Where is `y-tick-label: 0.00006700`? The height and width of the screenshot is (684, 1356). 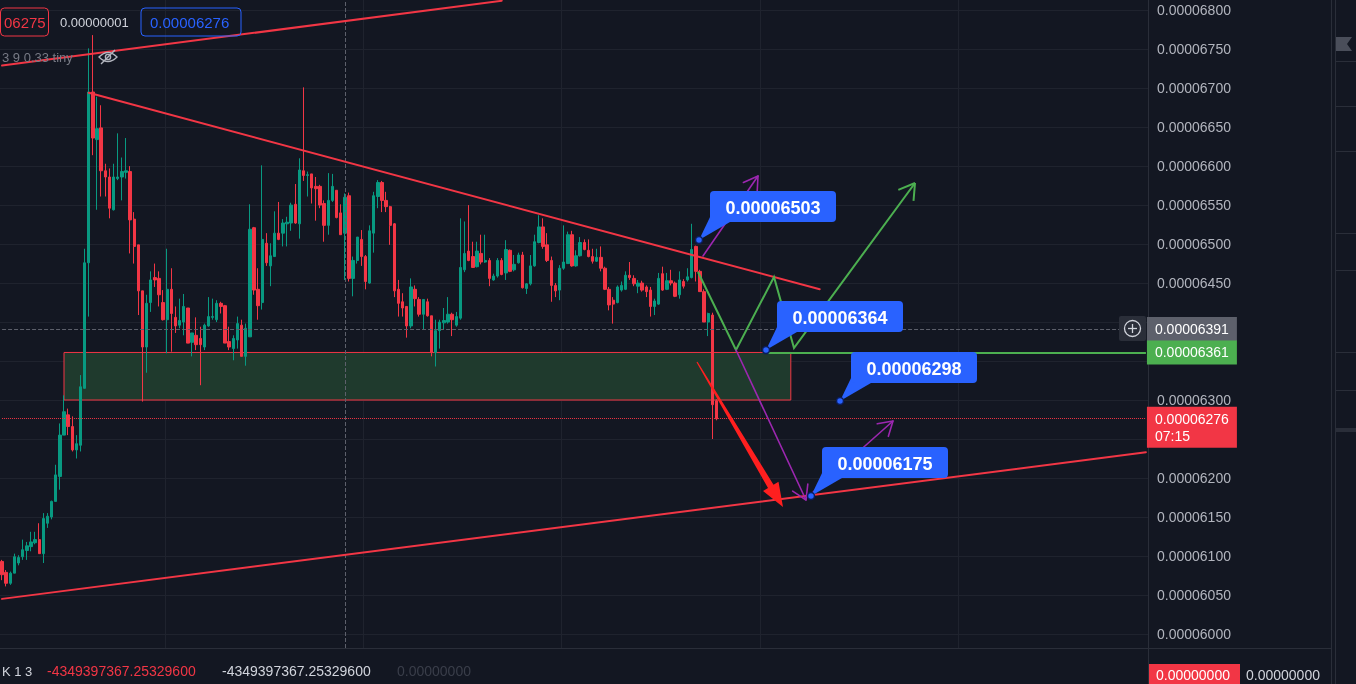 y-tick-label: 0.00006700 is located at coordinates (1194, 88).